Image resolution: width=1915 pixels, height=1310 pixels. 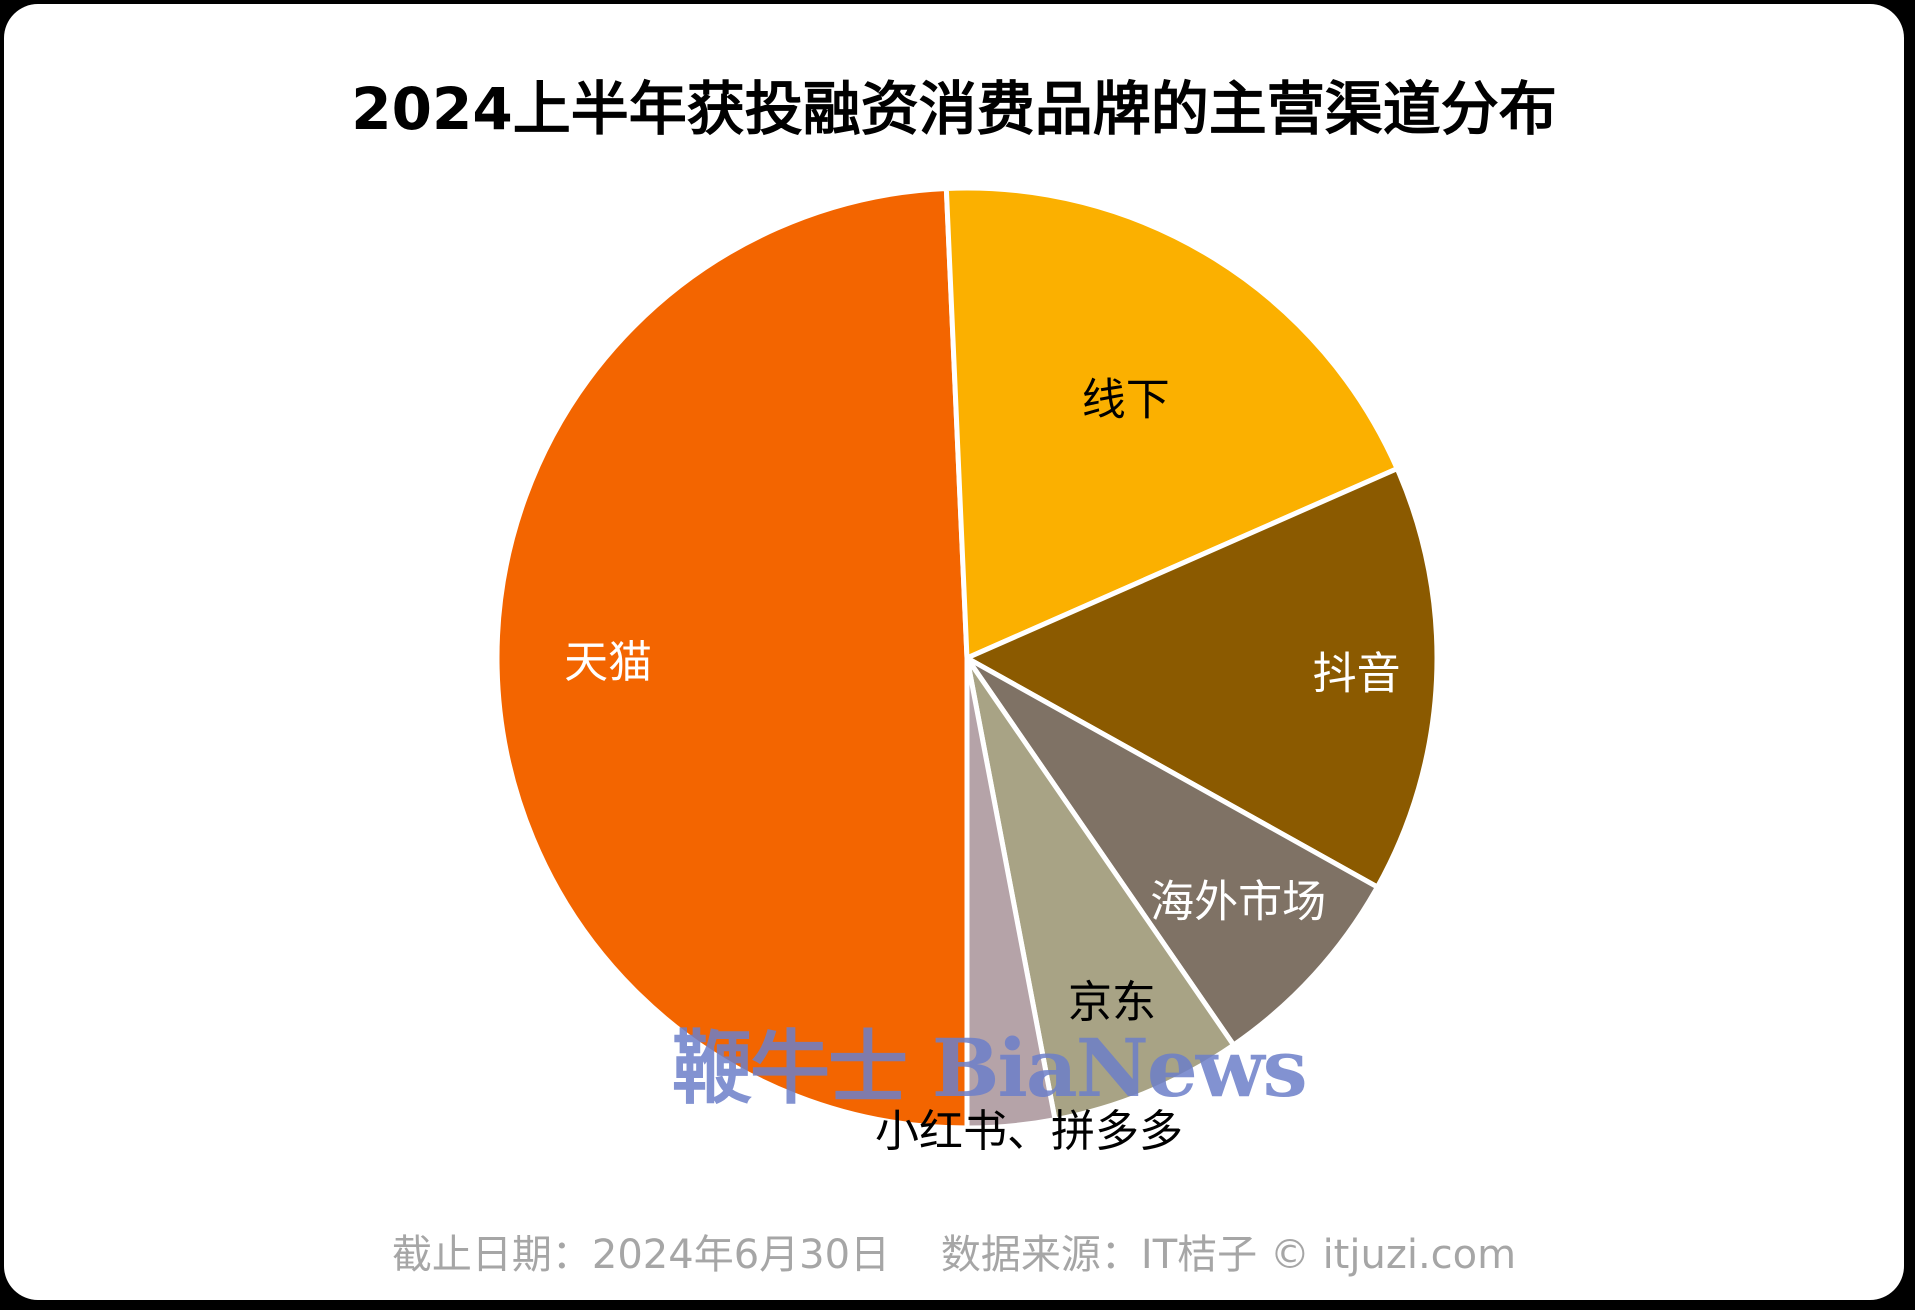 What do you see at coordinates (1357, 673) in the screenshot?
I see `pie-label-2: 抖音` at bounding box center [1357, 673].